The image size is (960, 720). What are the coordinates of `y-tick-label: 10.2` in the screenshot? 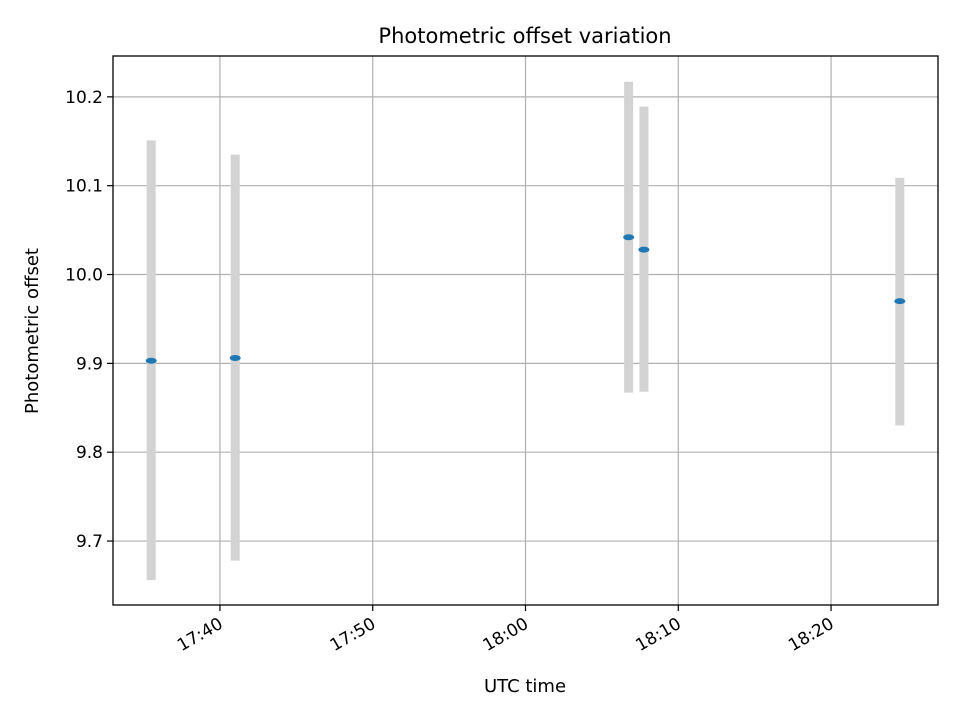 It's located at (84, 98).